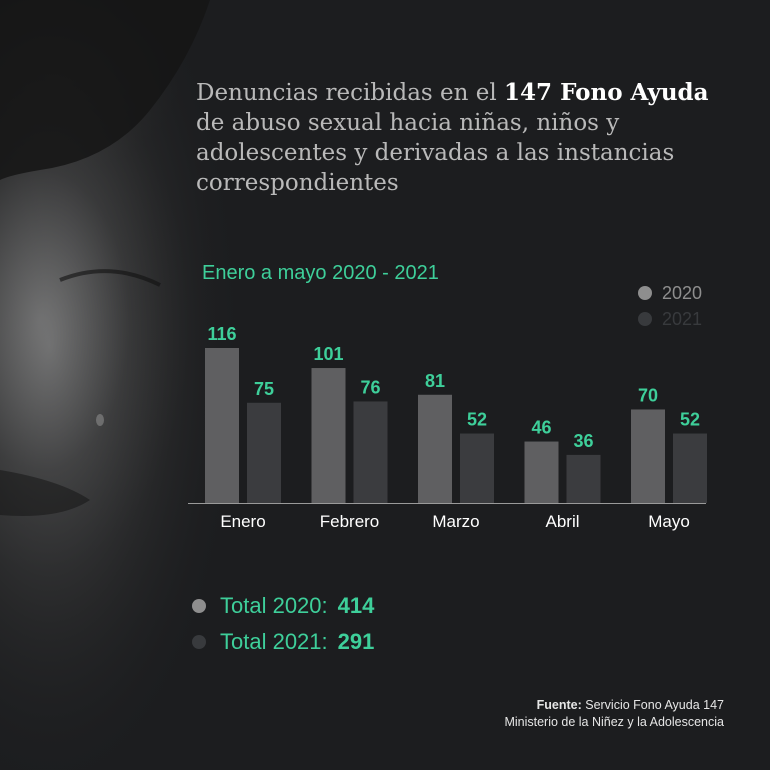  What do you see at coordinates (328, 435) in the screenshot?
I see `bar-2020-febrero` at bounding box center [328, 435].